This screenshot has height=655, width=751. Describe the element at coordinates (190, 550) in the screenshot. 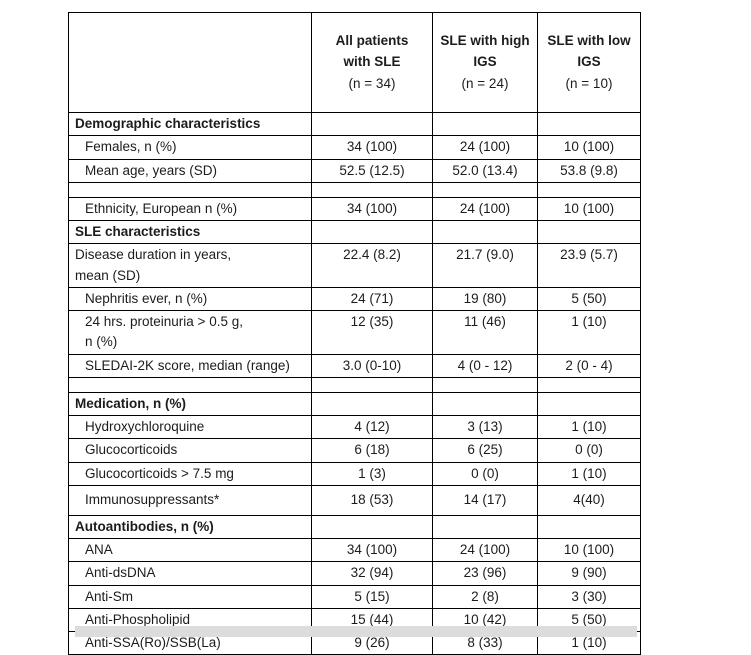

I see `row-label: ANA` at that location.